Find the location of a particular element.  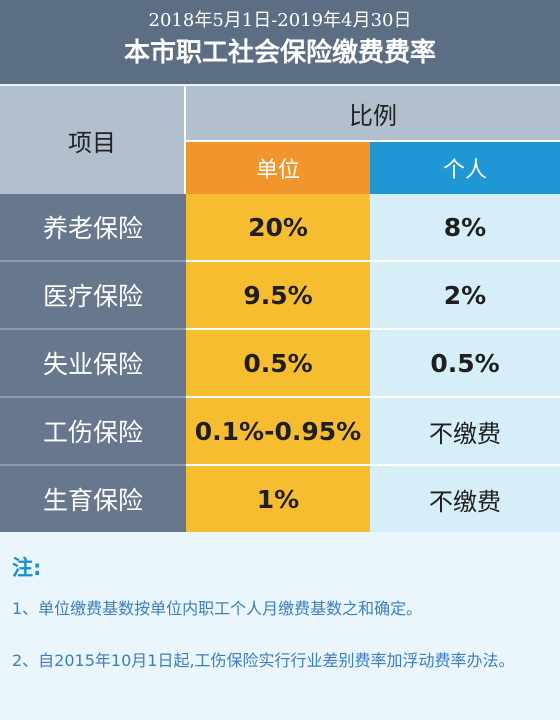

row-label-pension: 养老保险 is located at coordinates (93, 228).